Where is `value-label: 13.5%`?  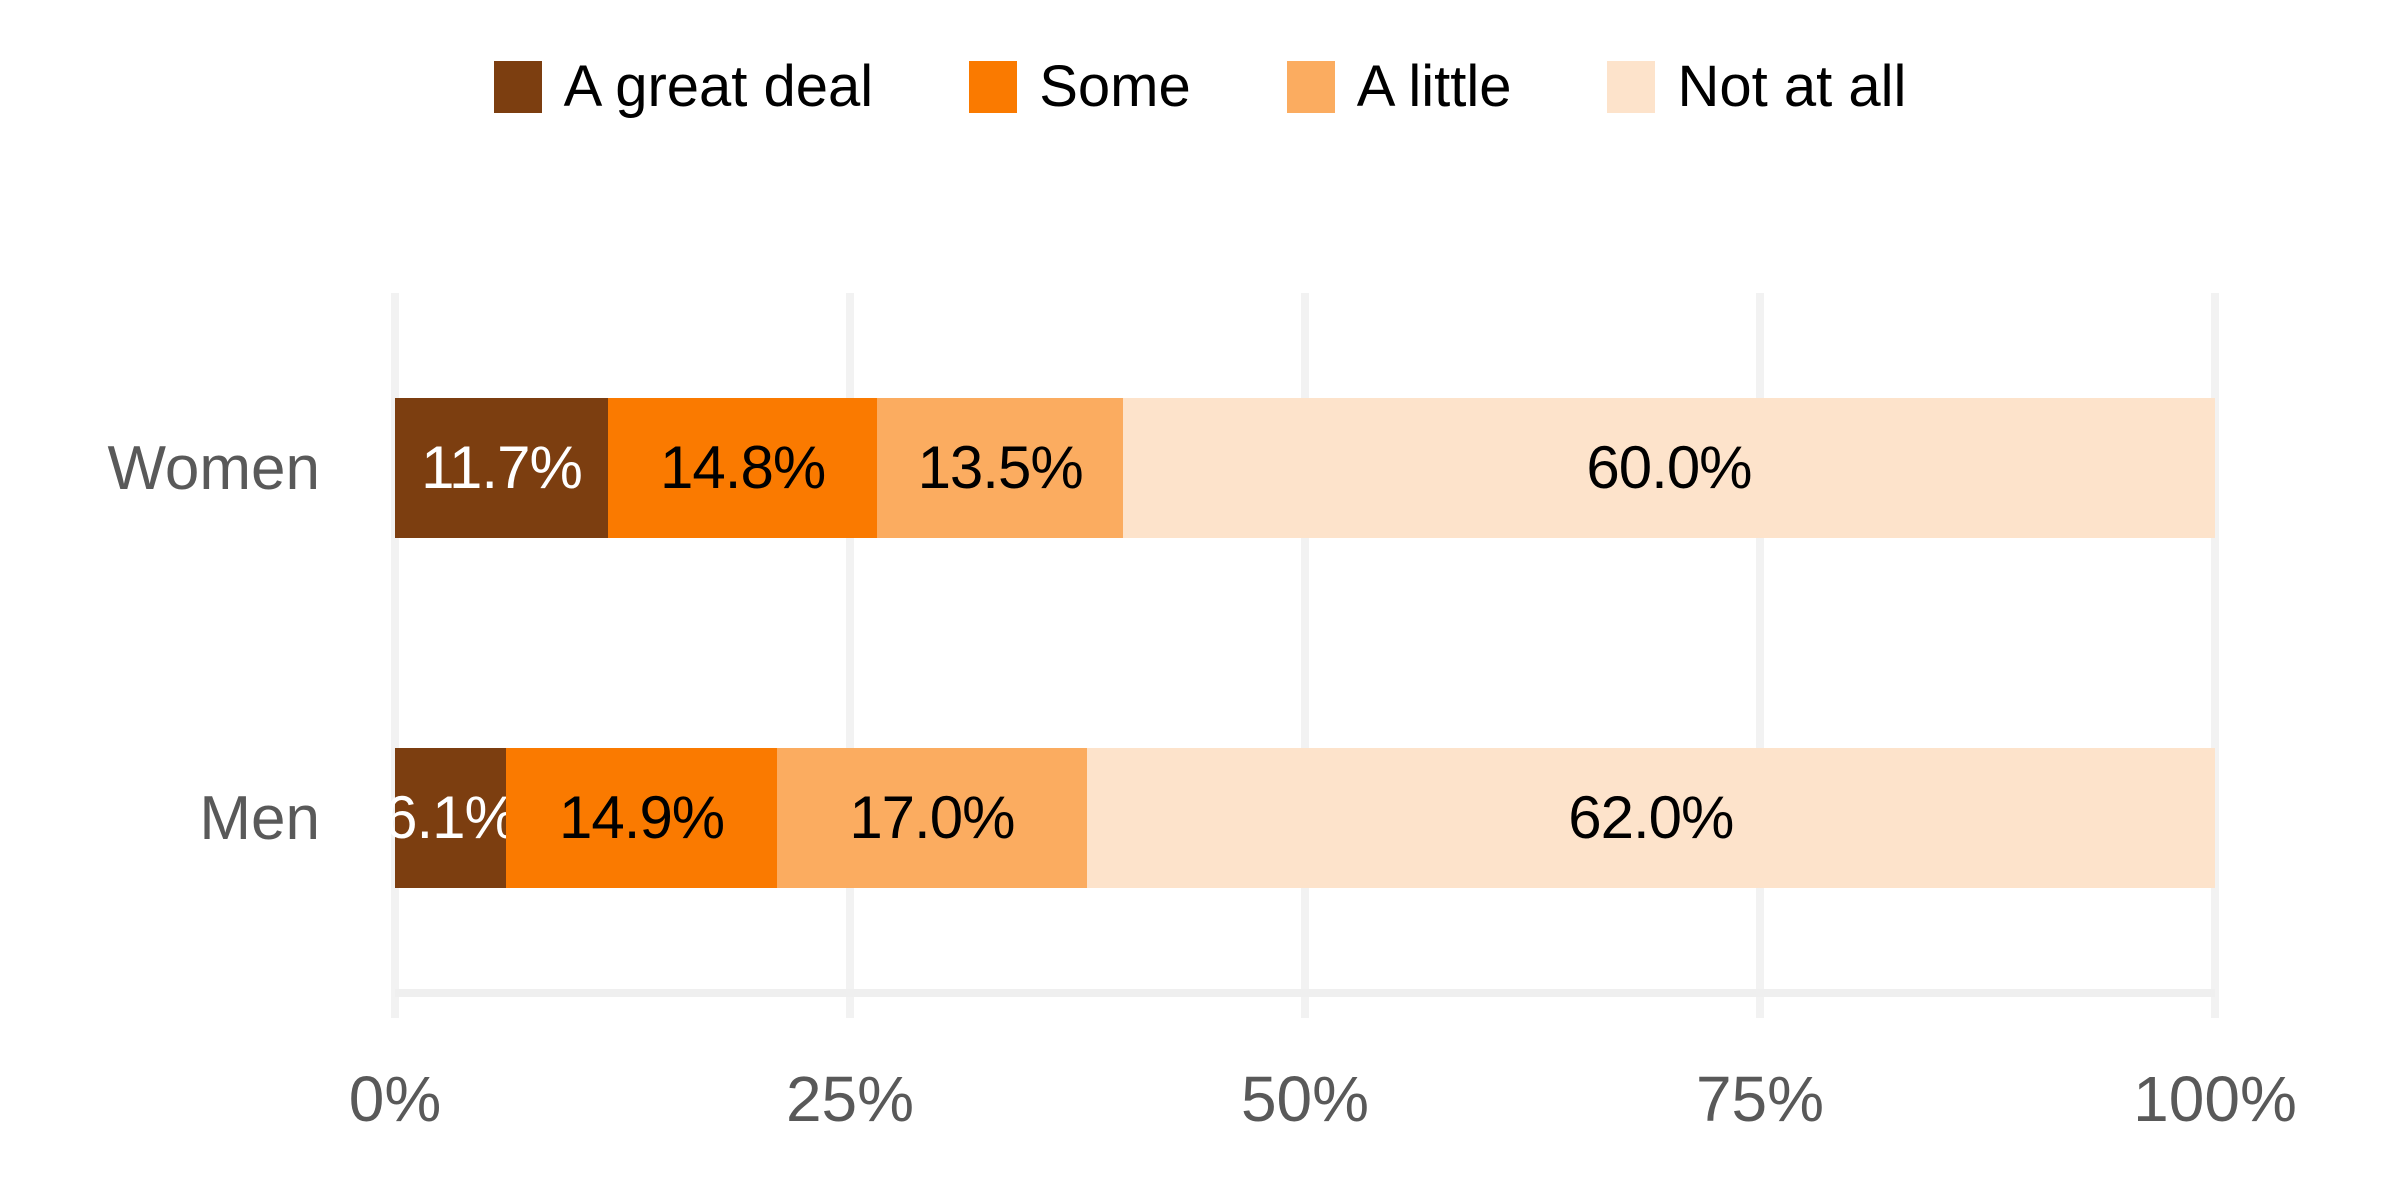
value-label: 13.5% is located at coordinates (1000, 467).